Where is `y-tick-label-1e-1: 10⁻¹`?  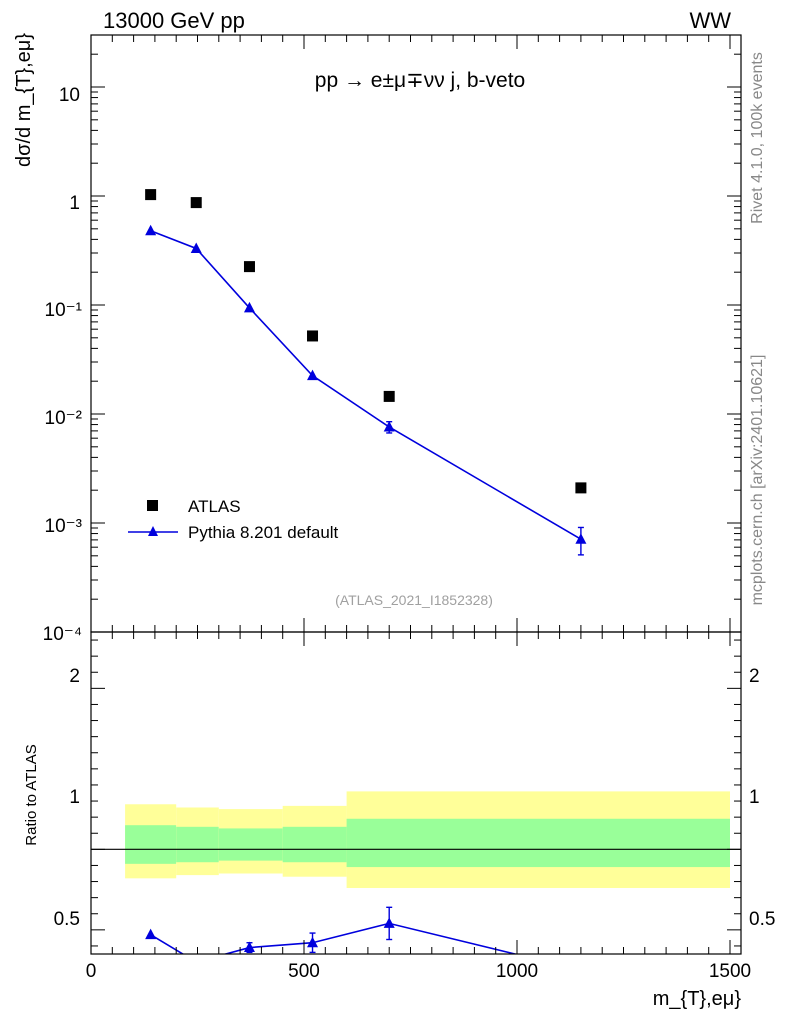 y-tick-label-1e-1: 10⁻¹ is located at coordinates (64, 310).